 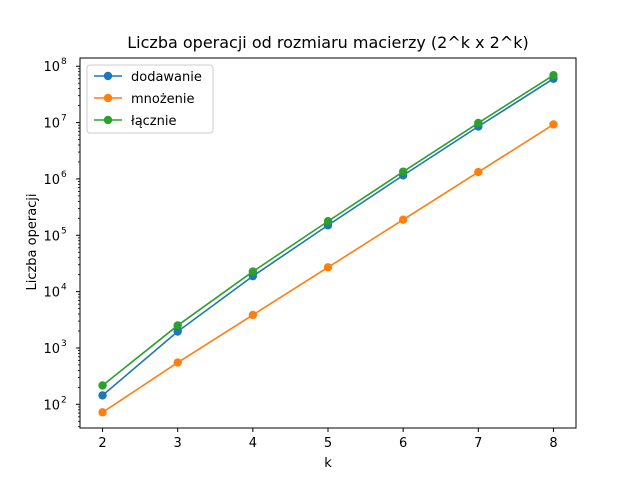 I want to click on legend-label: dodawanie, so click(x=166, y=77).